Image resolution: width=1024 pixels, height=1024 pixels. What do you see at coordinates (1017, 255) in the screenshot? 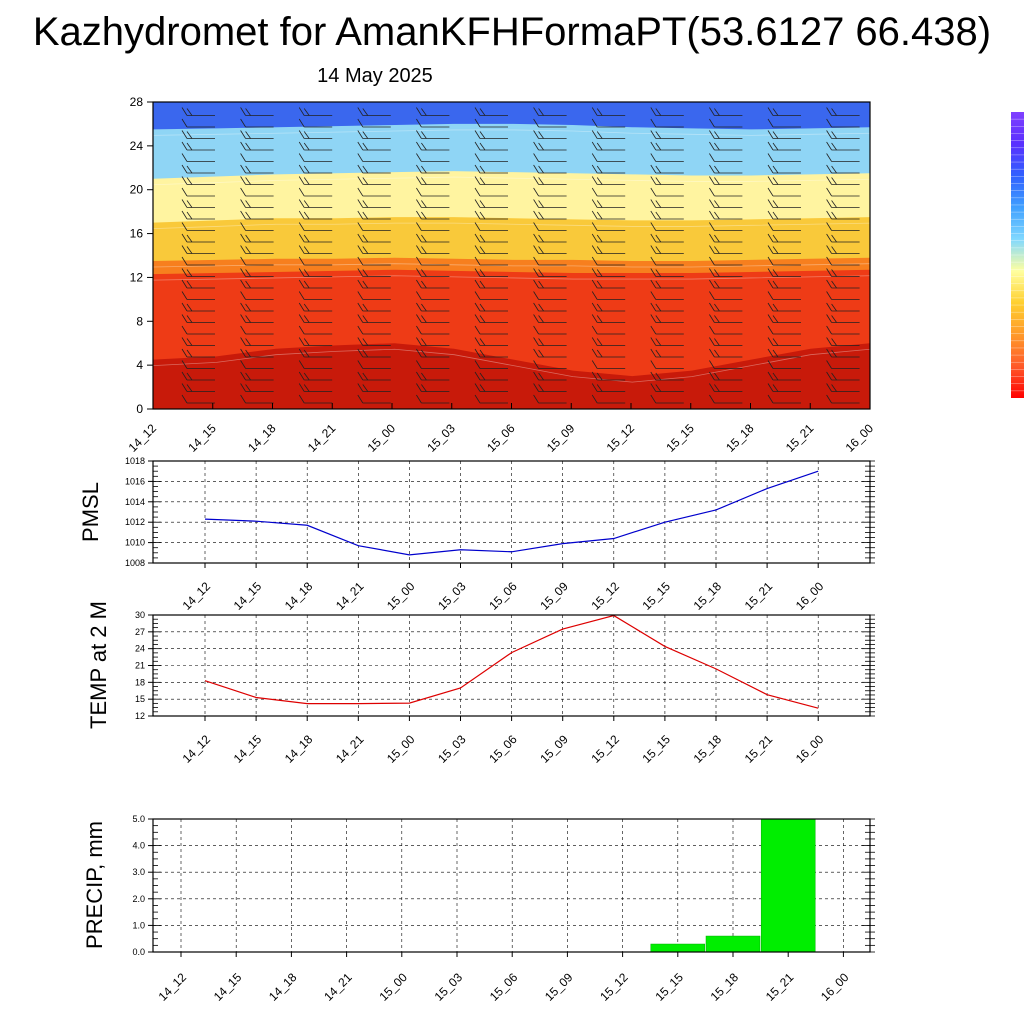
I see `colorbar` at bounding box center [1017, 255].